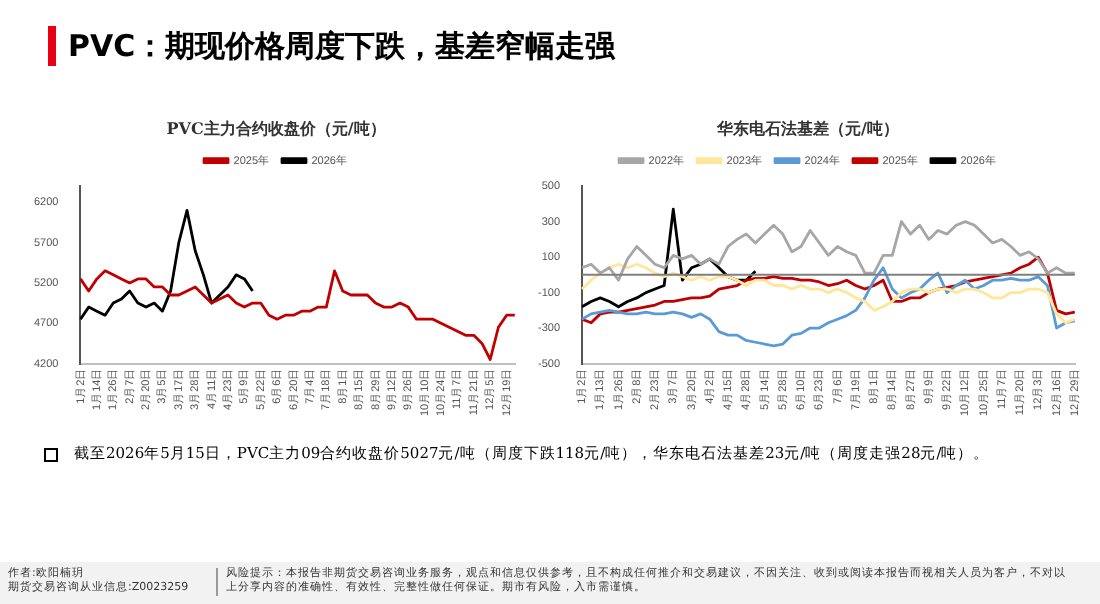  Describe the element at coordinates (332, 46) in the screenshot. I see `text: PVC：期现价格周度下跌，基差窄幅走强` at that location.